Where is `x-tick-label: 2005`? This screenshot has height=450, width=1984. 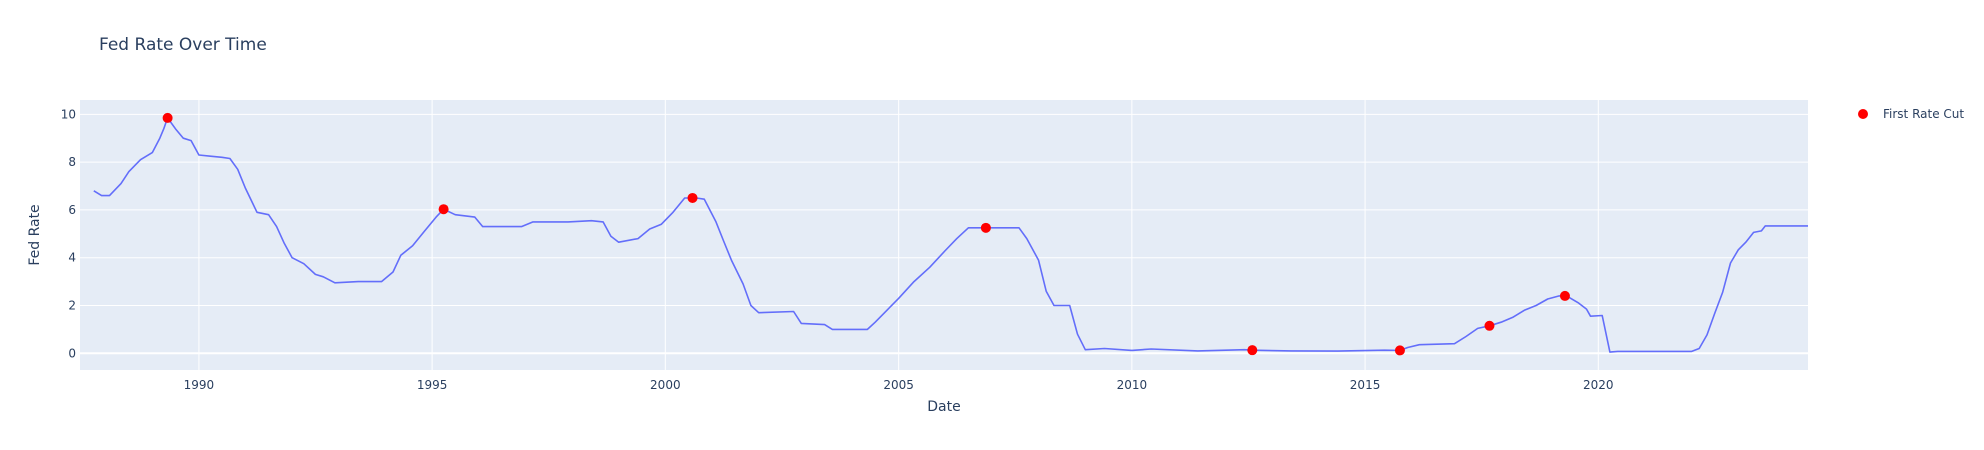 x-tick-label: 2005 is located at coordinates (898, 385).